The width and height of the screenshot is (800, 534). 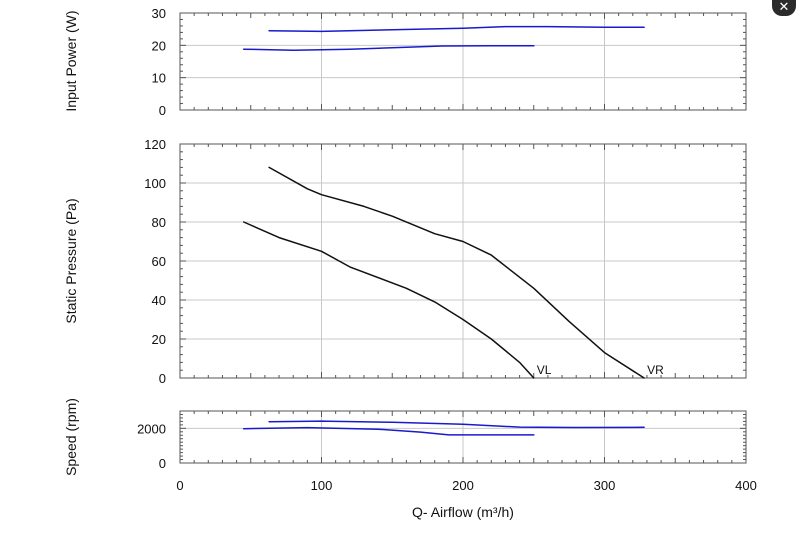 What do you see at coordinates (71, 437) in the screenshot?
I see `y-axis-title: Speed (rpm)` at bounding box center [71, 437].